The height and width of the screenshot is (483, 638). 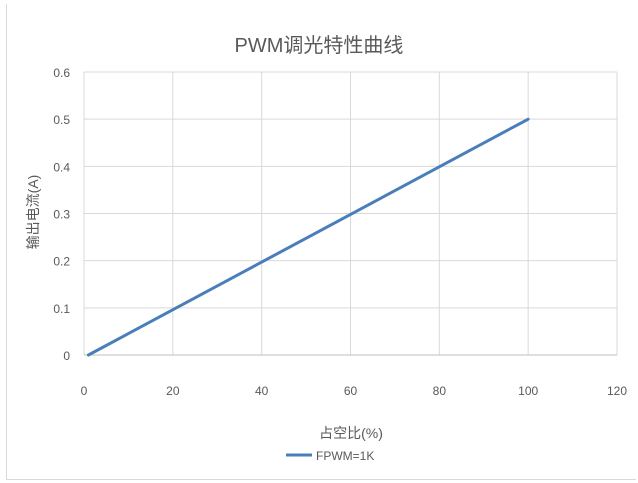 I want to click on chart-title: PWM调光特性曲线, so click(x=319, y=45).